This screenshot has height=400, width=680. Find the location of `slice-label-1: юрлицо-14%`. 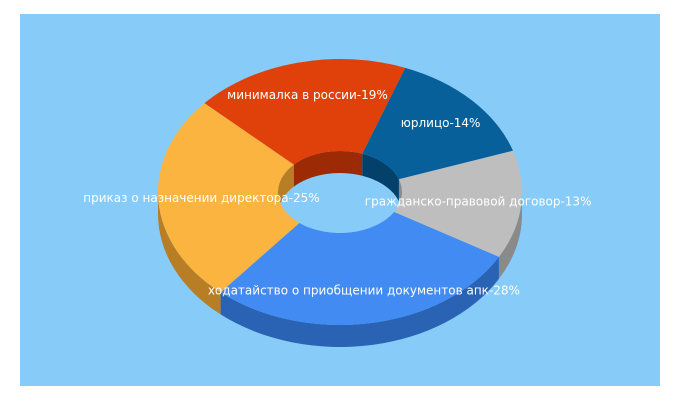

slice-label-1: юрлицо-14% is located at coordinates (441, 123).